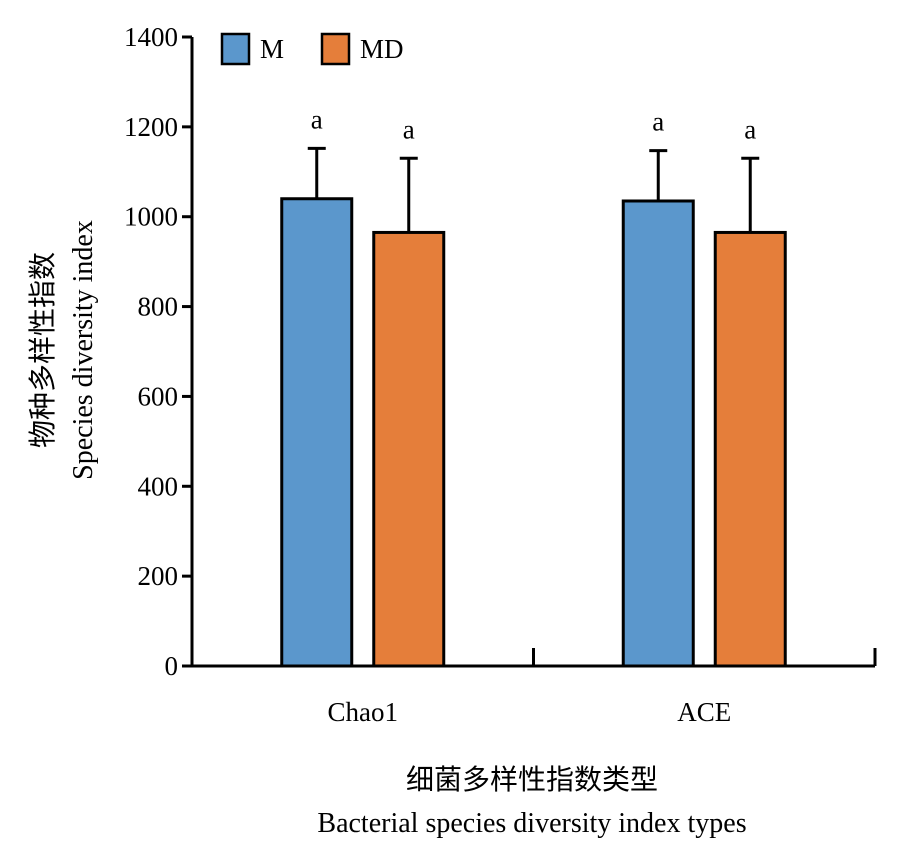 The width and height of the screenshot is (913, 857). What do you see at coordinates (158, 396) in the screenshot?
I see `y-tick-label: 600` at bounding box center [158, 396].